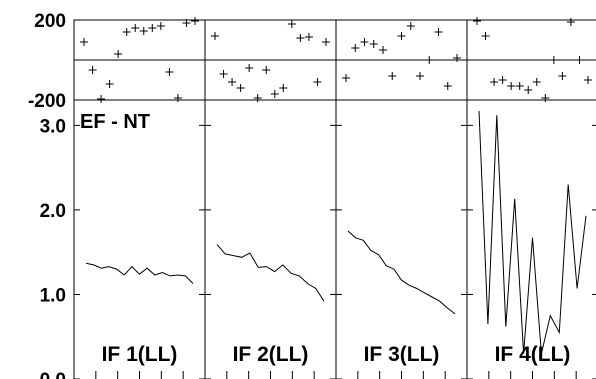  What do you see at coordinates (53, 295) in the screenshot?
I see `bottom-ytick-label: 1.0` at bounding box center [53, 295].